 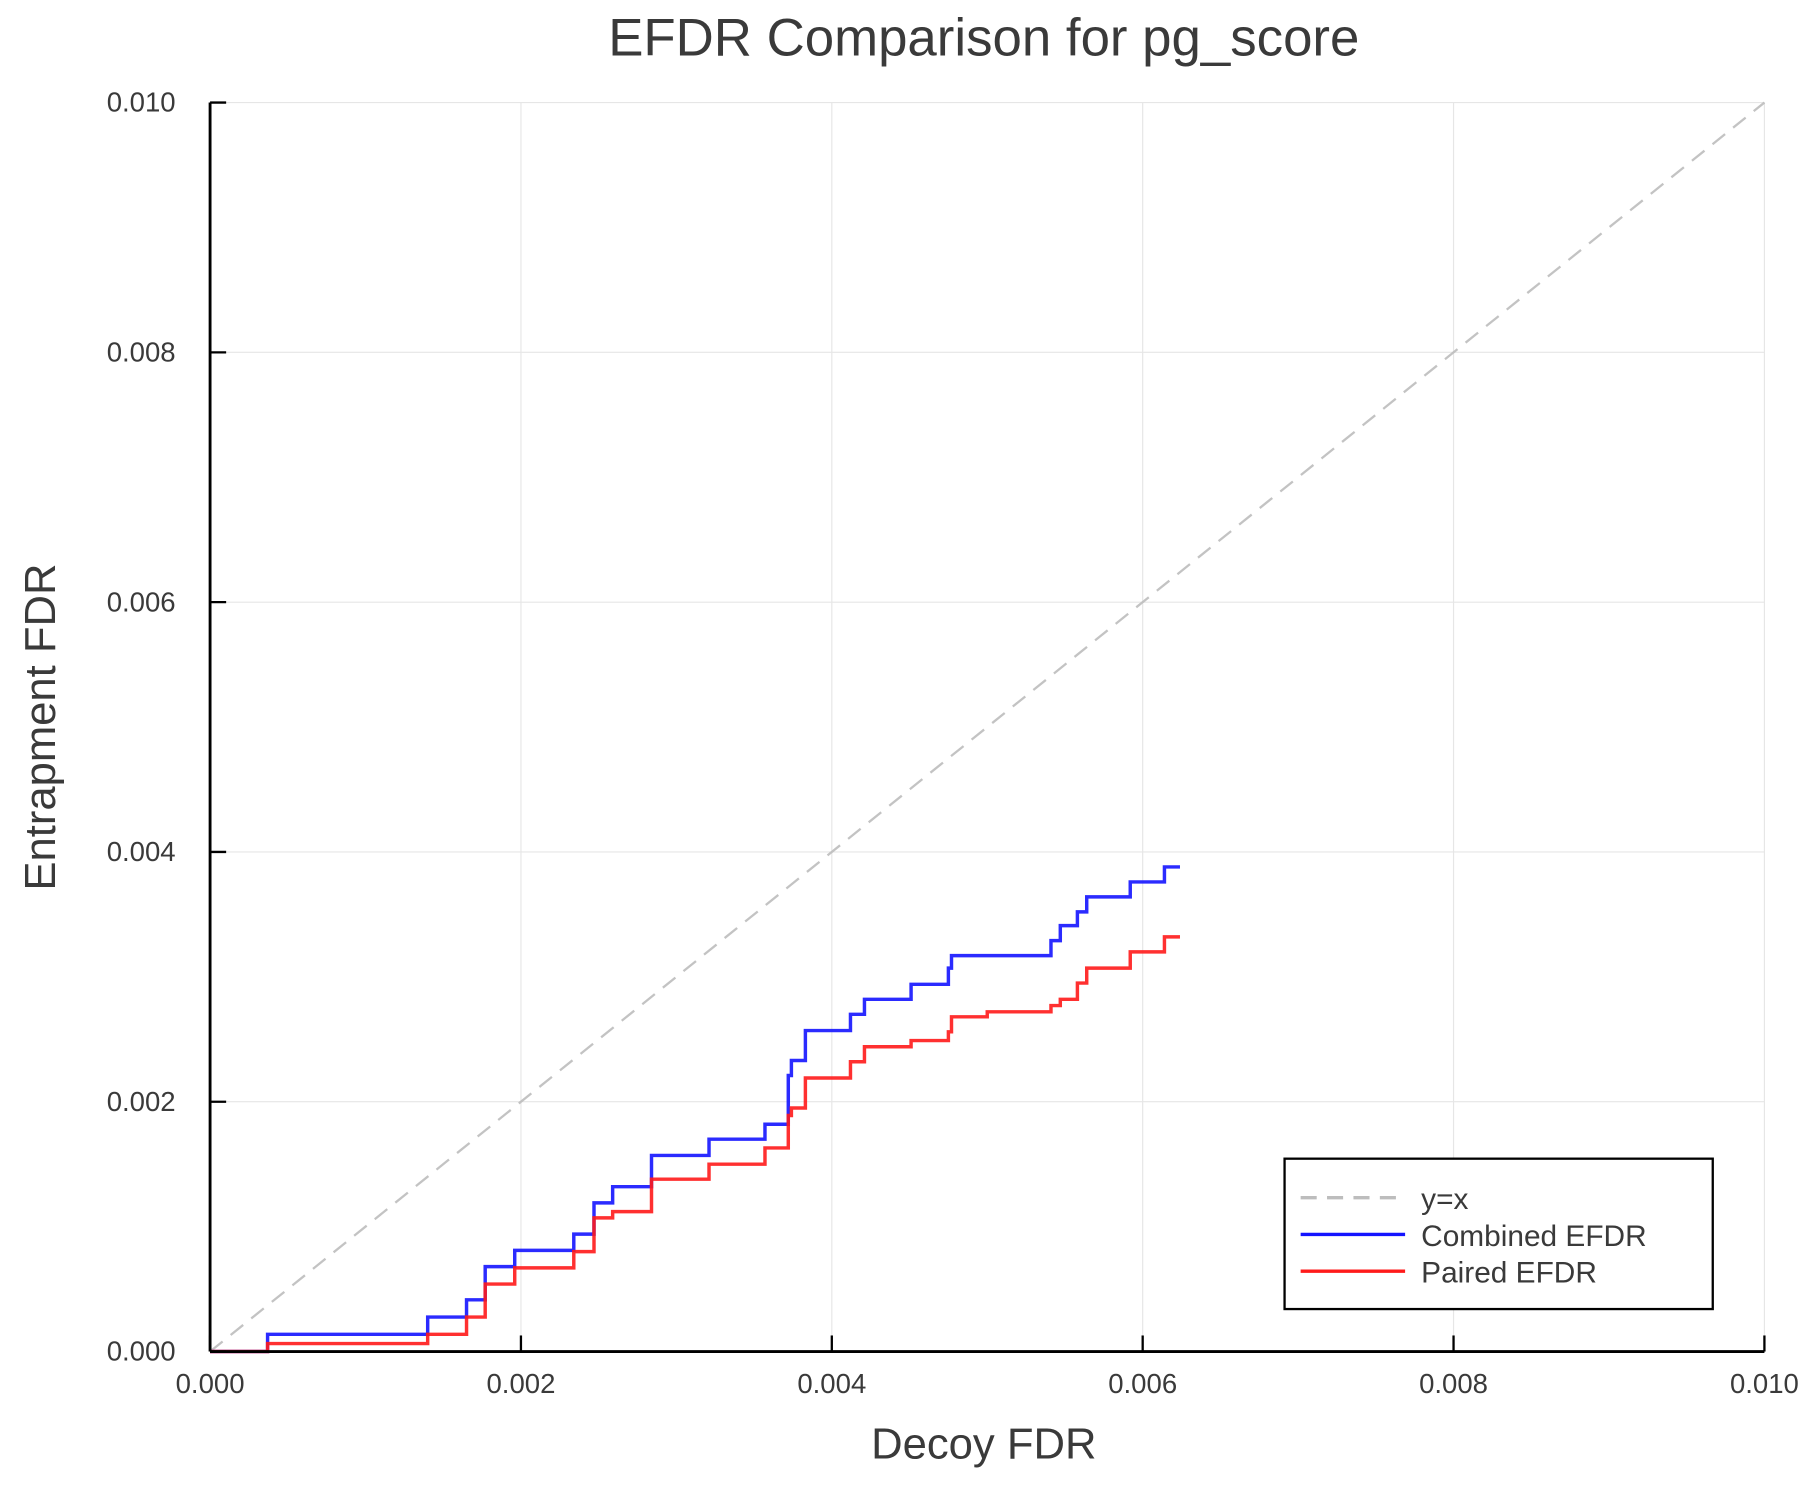 What do you see at coordinates (1509, 1273) in the screenshot?
I see `legend-label: Paired EFDR` at bounding box center [1509, 1273].